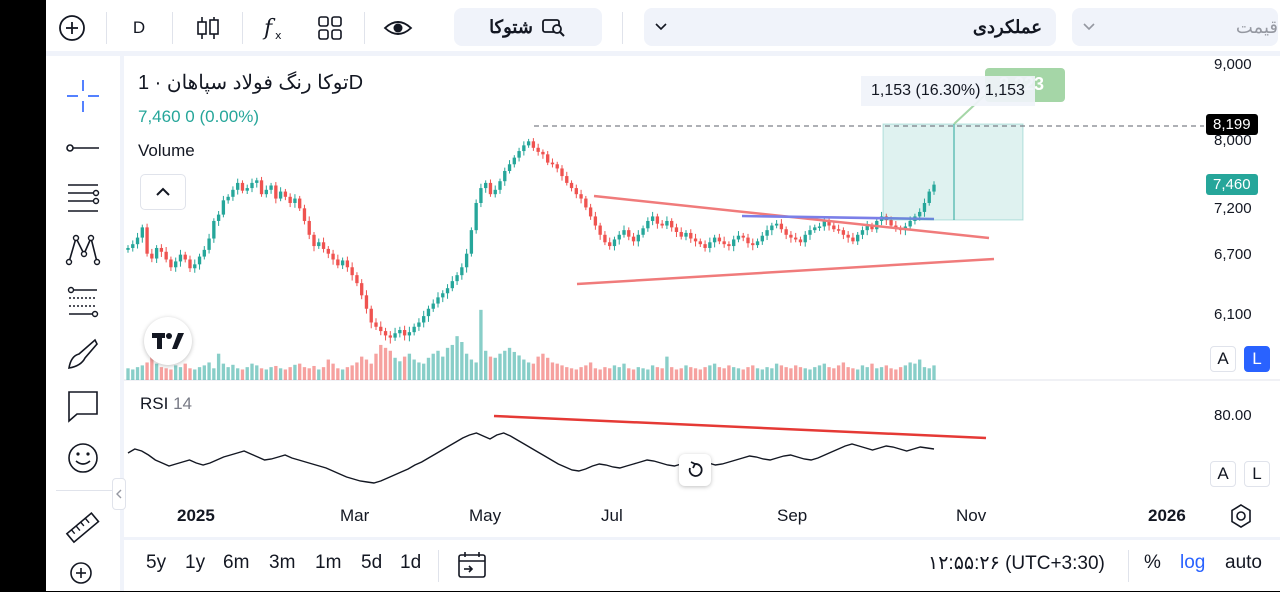 This screenshot has width=1280, height=592. I want to click on chart-type-value: عملکردی, so click(1007, 26).